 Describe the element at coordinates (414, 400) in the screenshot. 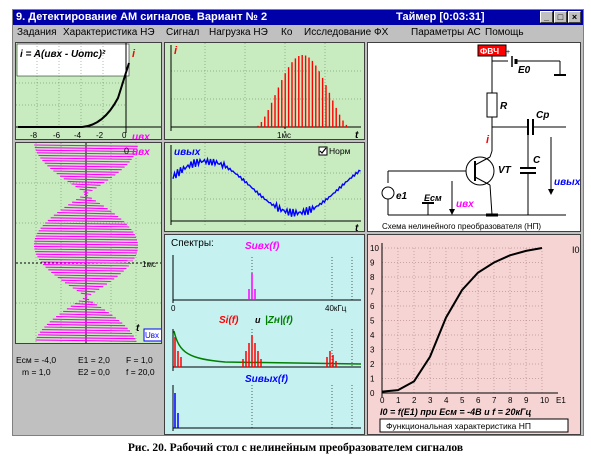

I see `x-tick-label: 2` at that location.